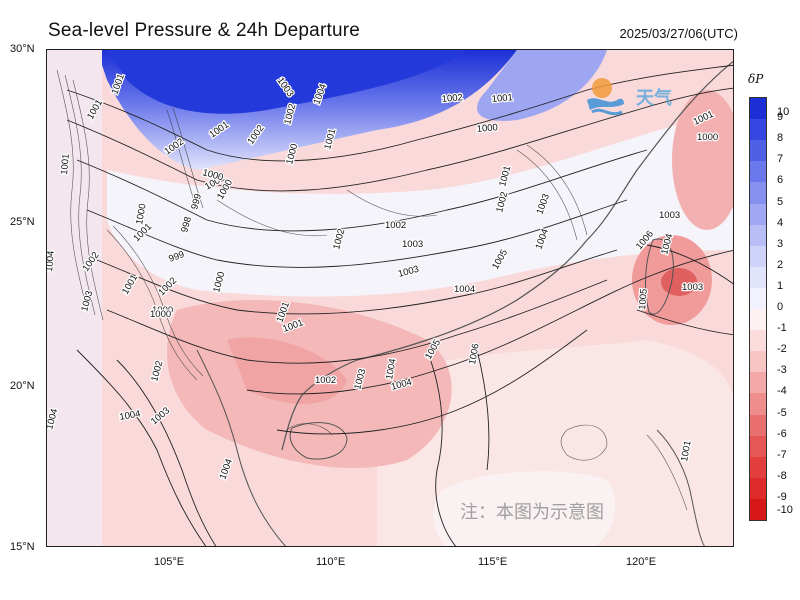 The height and width of the screenshot is (600, 800). What do you see at coordinates (22, 49) in the screenshot?
I see `lat-label-30n: 30°N` at bounding box center [22, 49].